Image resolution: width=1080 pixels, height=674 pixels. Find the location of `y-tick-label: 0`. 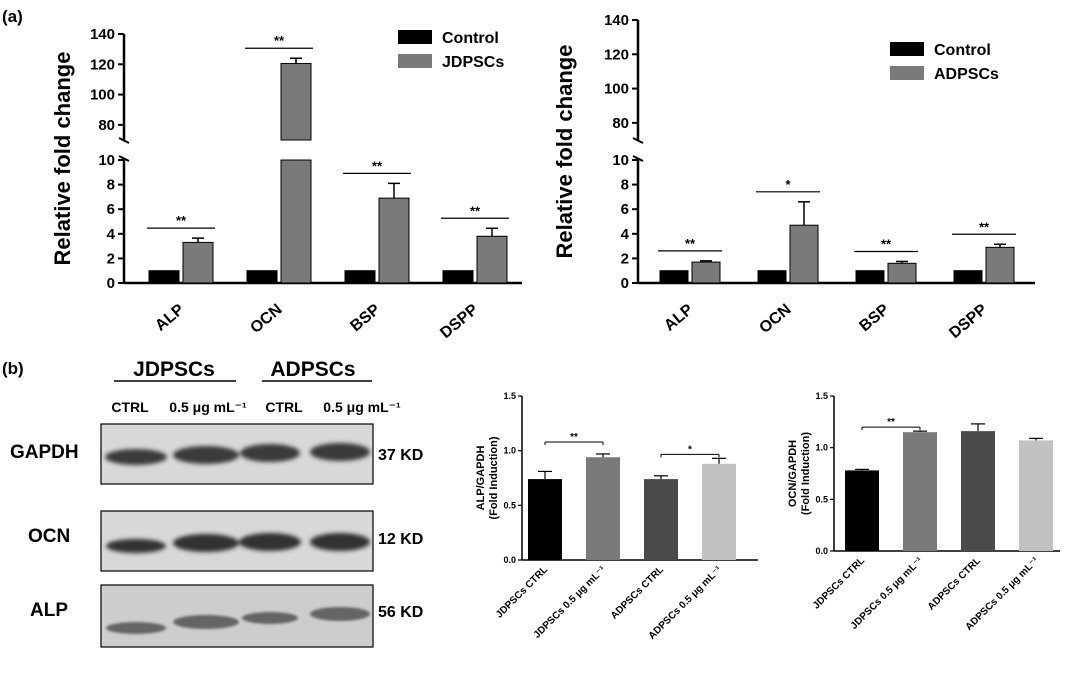

y-tick-label: 0 is located at coordinates (625, 283).